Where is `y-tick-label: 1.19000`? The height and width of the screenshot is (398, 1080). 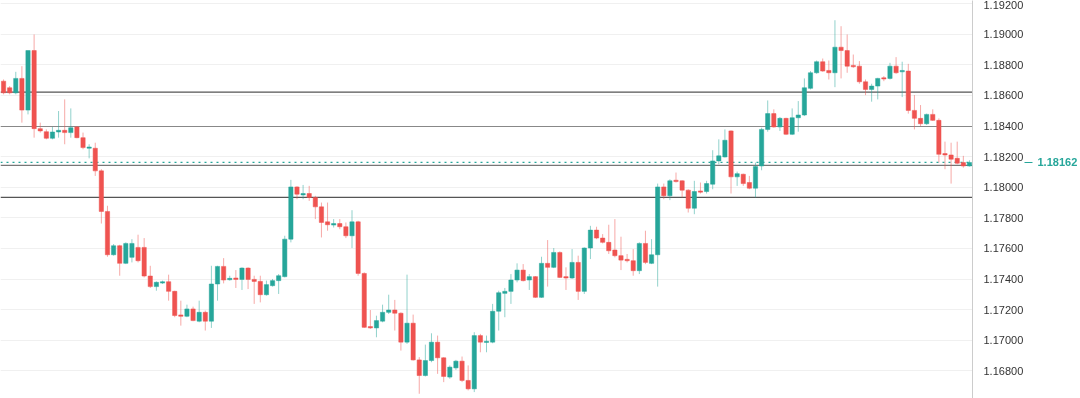 y-tick-label: 1.19000 is located at coordinates (1003, 34).